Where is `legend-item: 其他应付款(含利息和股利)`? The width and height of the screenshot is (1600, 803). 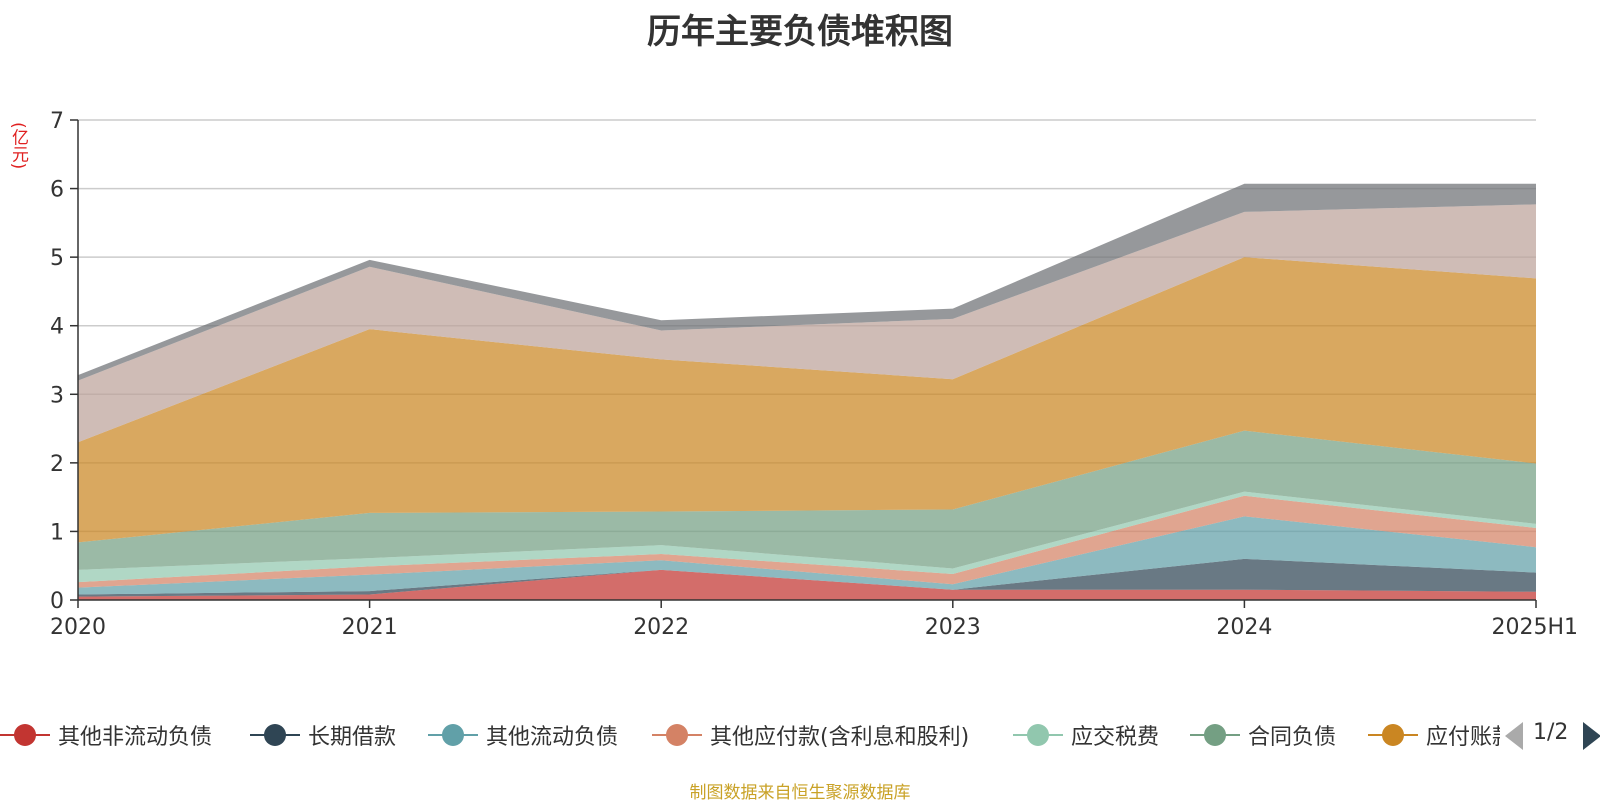 legend-item: 其他应付款(含利息和股利) is located at coordinates (810, 735).